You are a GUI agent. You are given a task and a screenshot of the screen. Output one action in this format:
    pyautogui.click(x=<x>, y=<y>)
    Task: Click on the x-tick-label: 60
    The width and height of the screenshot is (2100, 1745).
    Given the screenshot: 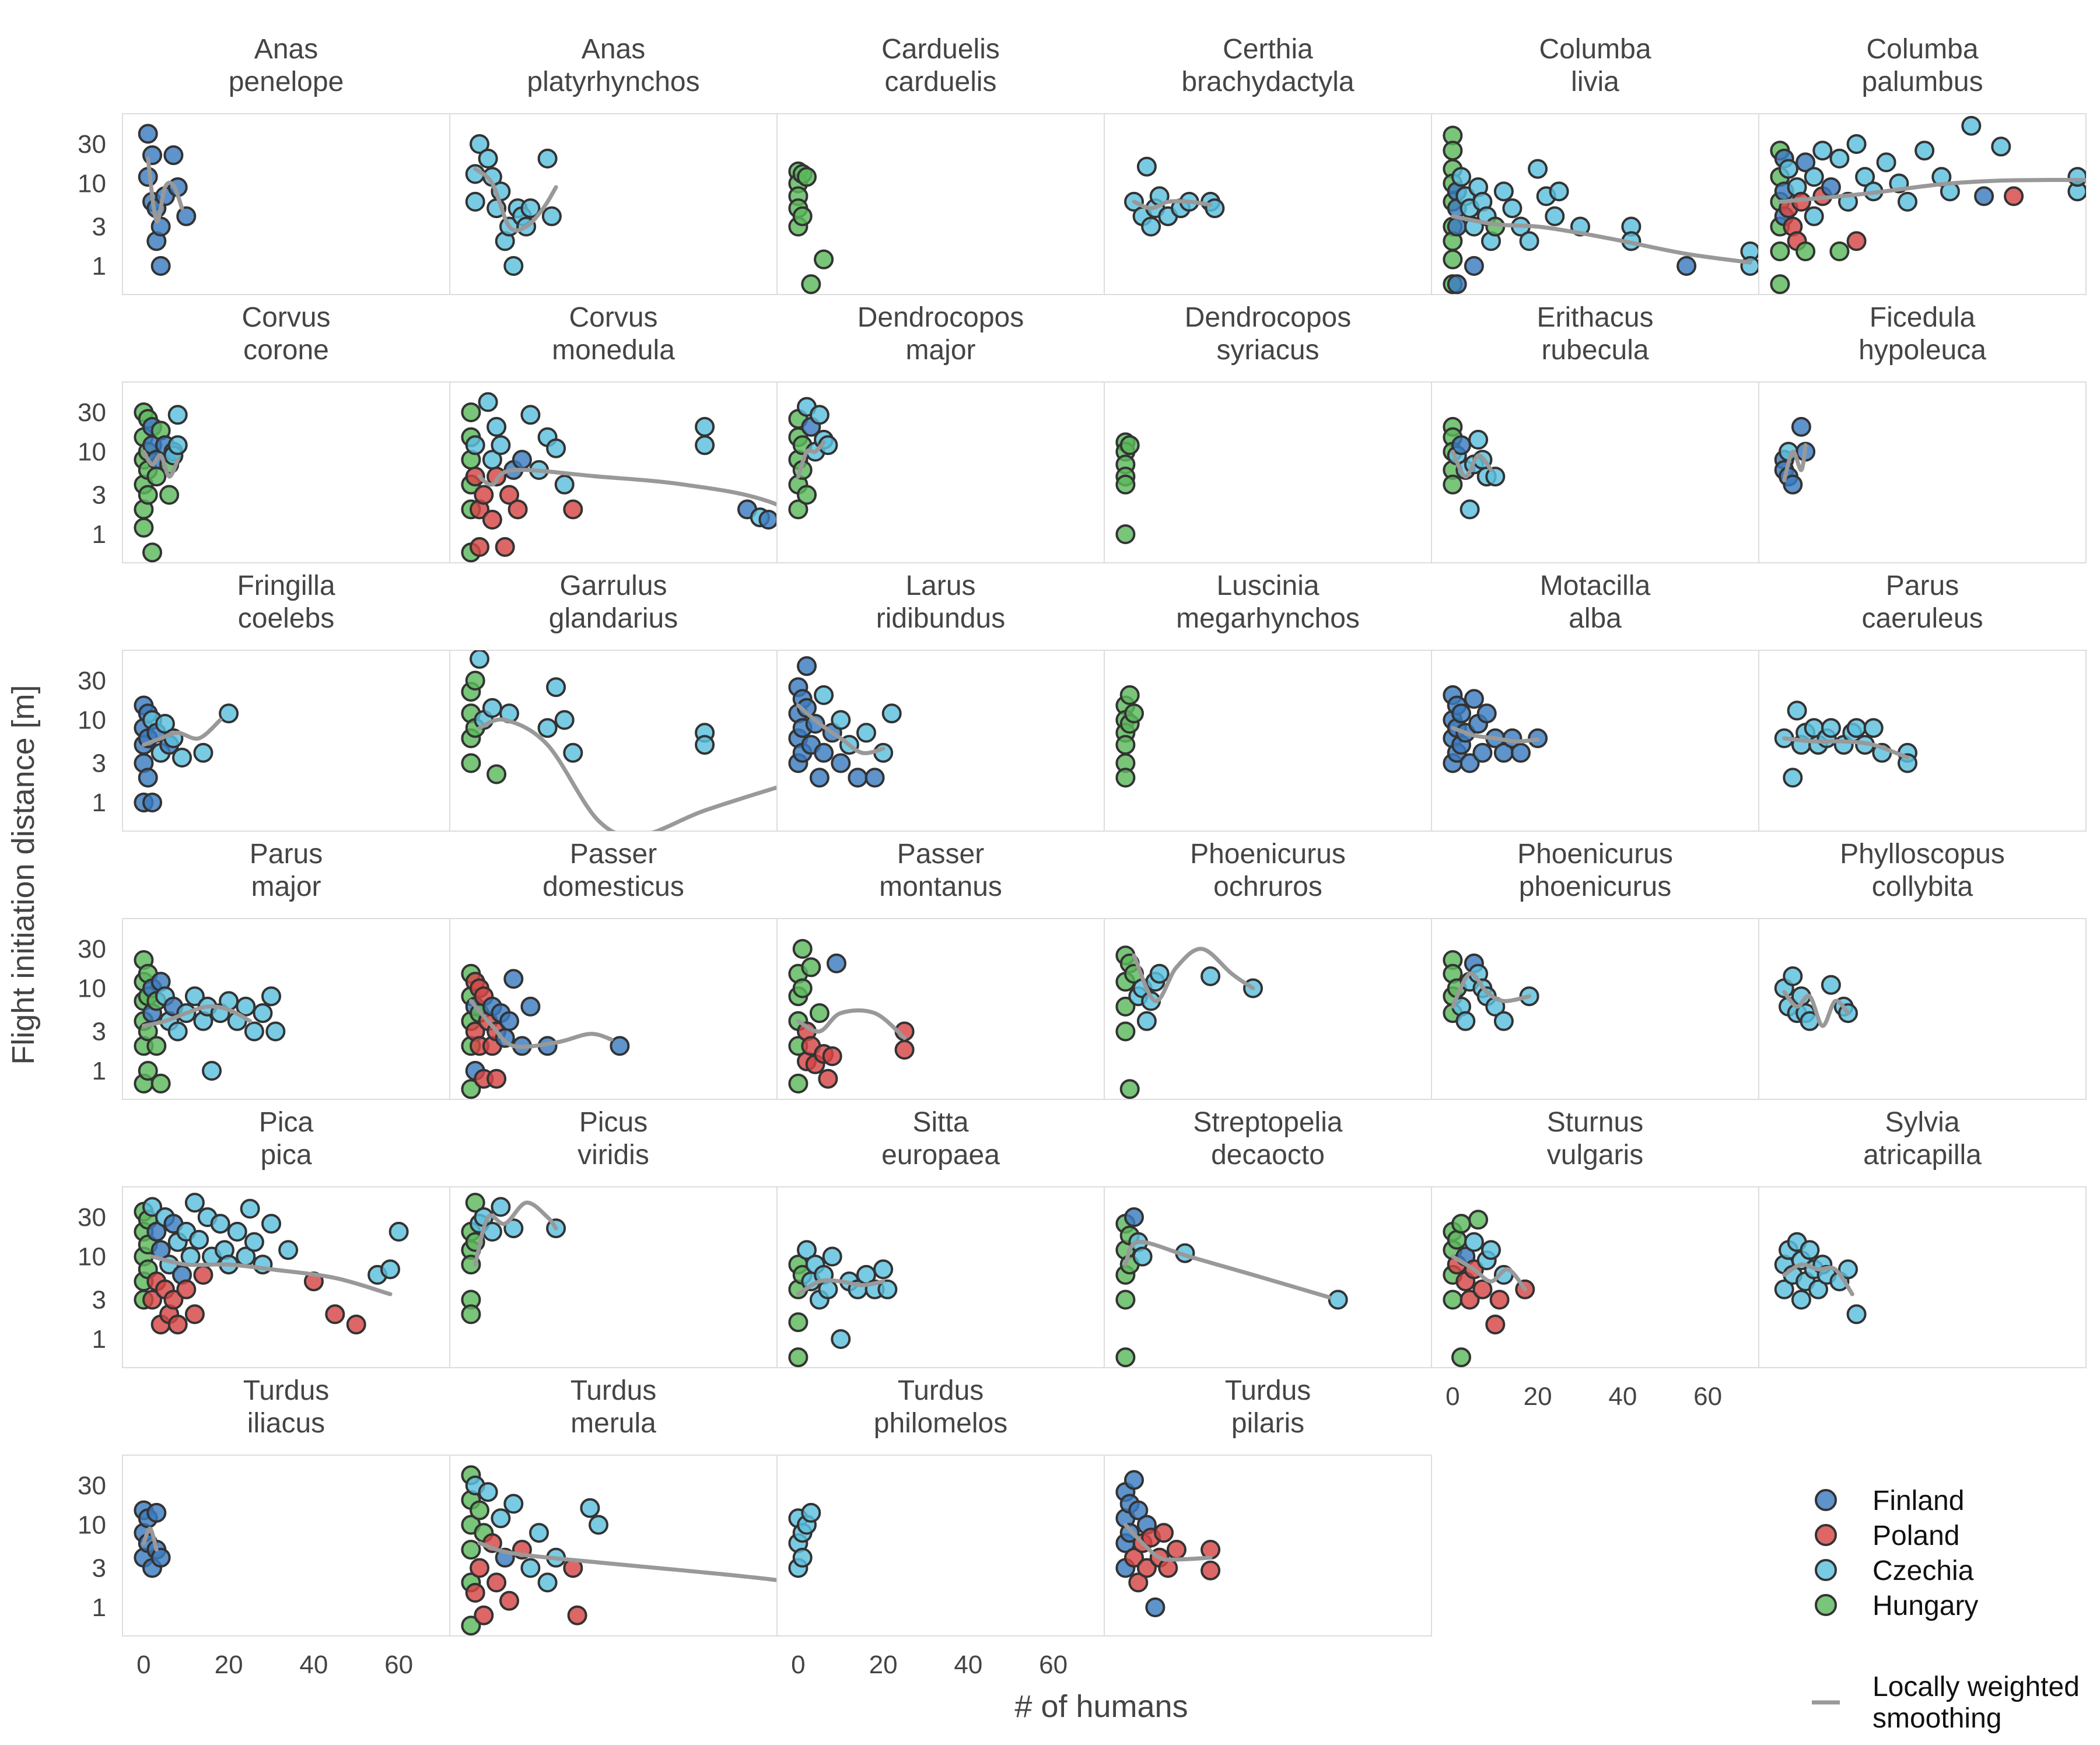 What is the action you would take?
    pyautogui.click(x=1707, y=1397)
    